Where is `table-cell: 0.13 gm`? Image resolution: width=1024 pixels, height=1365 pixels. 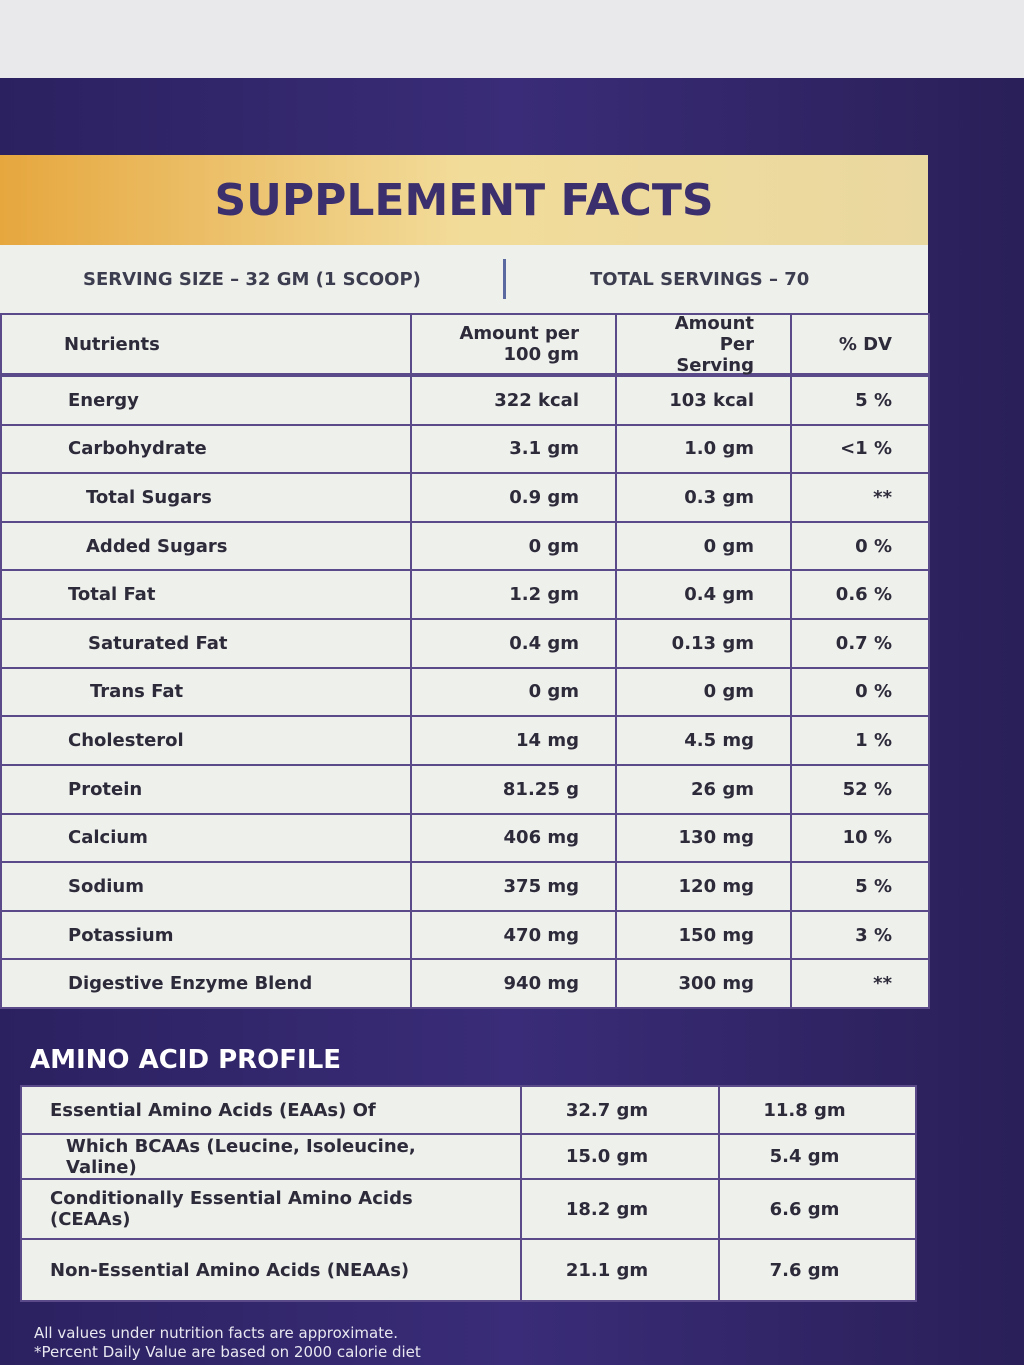 table-cell: 0.13 gm is located at coordinates (703, 643).